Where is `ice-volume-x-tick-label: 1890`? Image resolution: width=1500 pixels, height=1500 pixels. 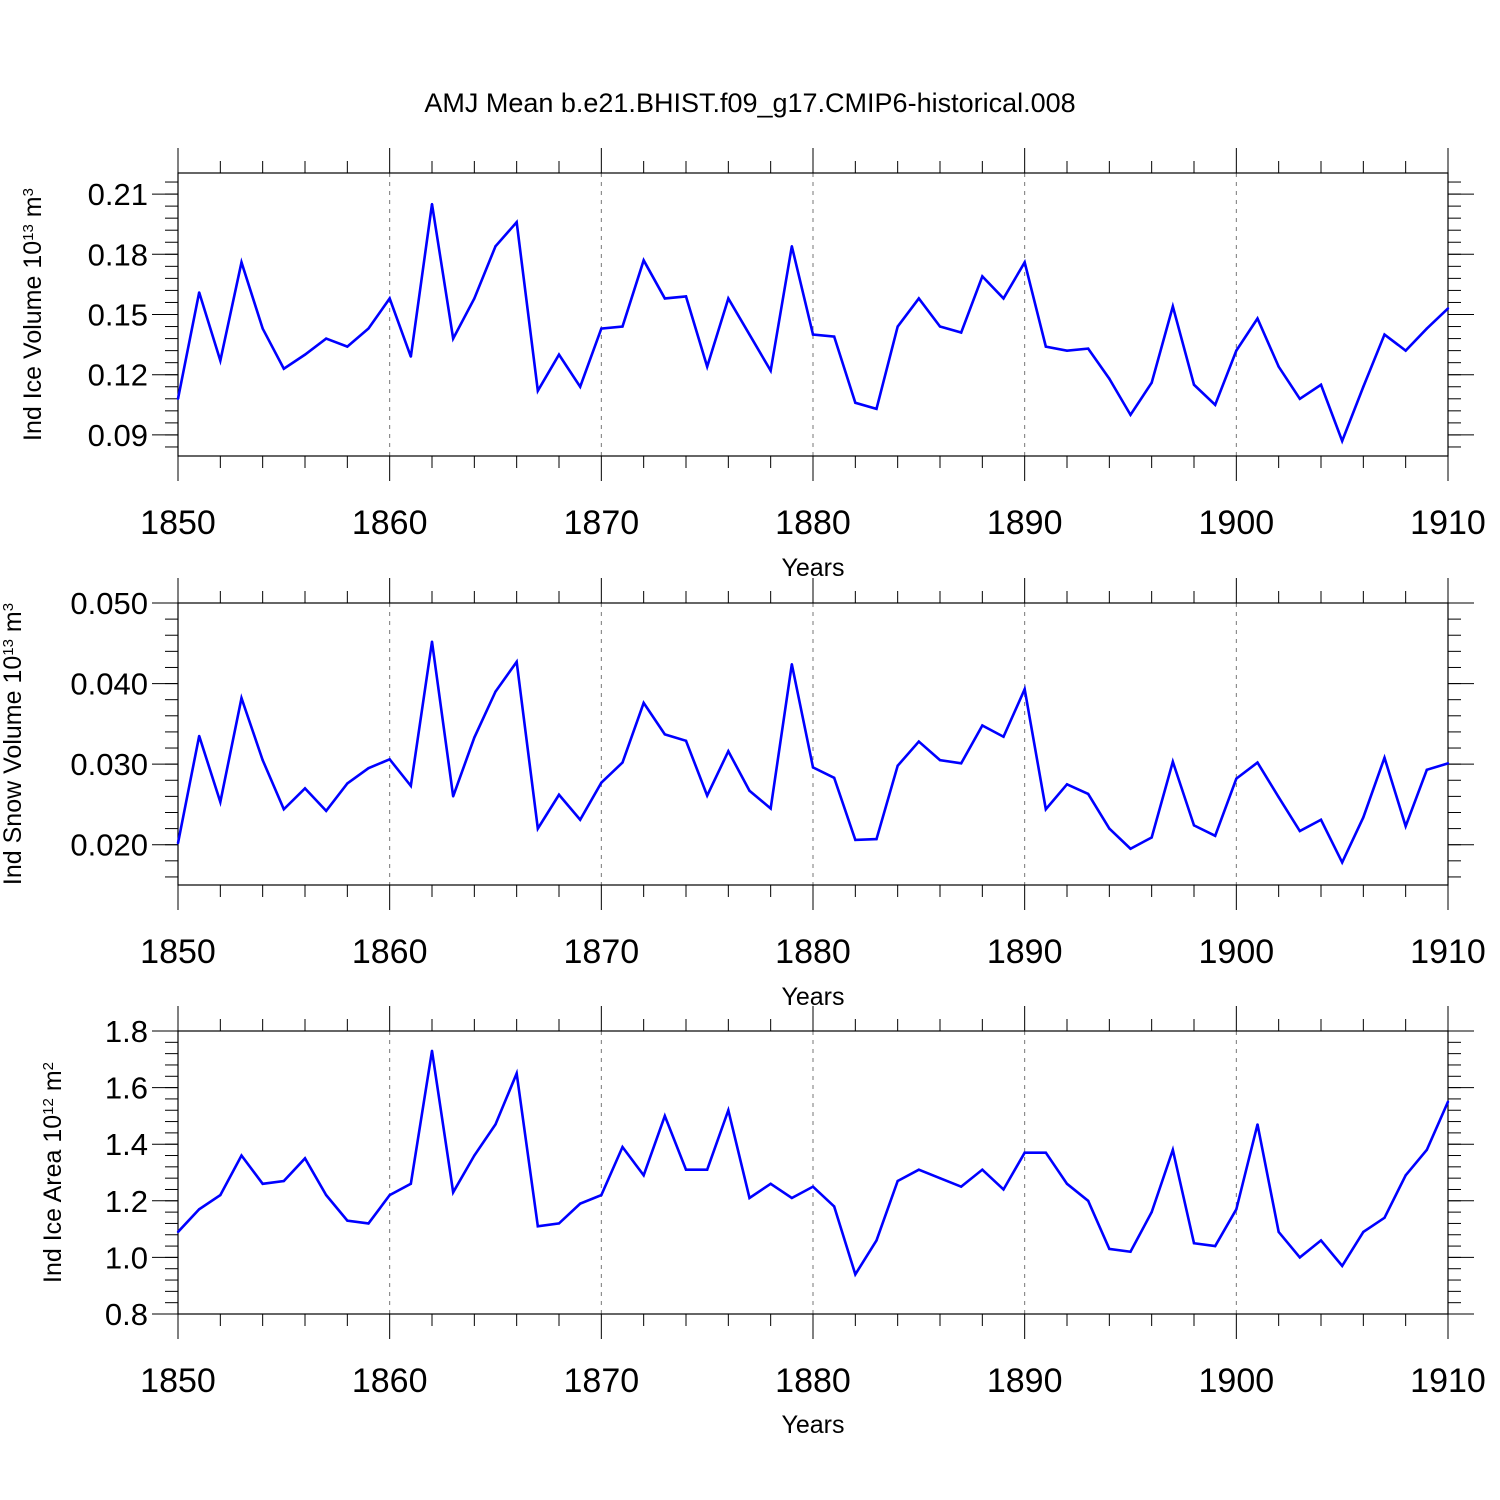
ice-volume-x-tick-label: 1890 is located at coordinates (1025, 523).